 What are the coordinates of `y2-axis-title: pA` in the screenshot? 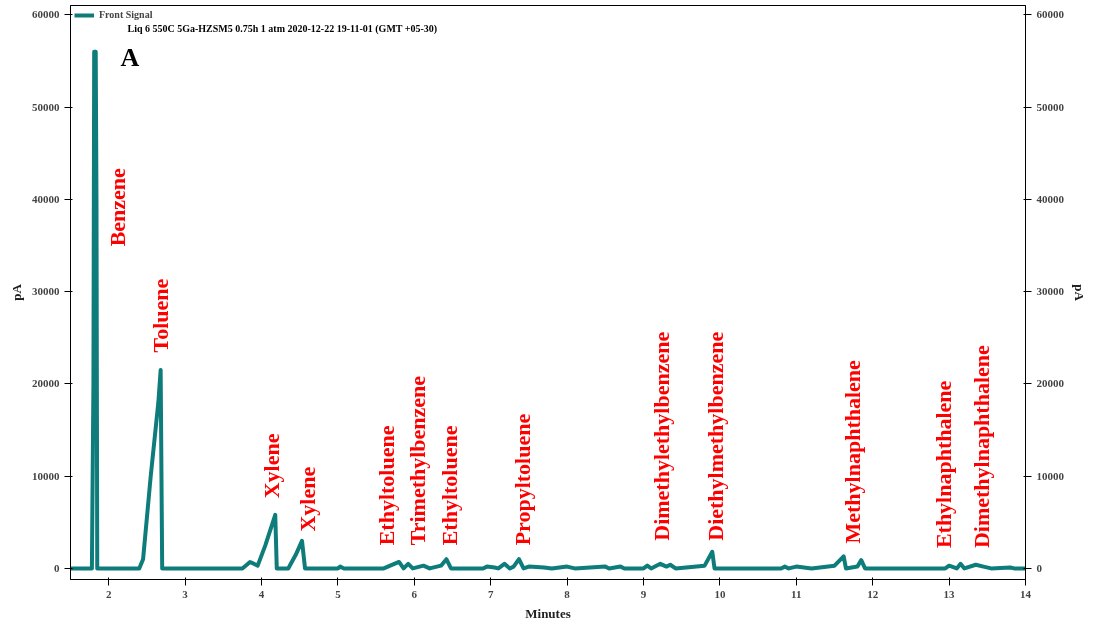 It's located at (1079, 293).